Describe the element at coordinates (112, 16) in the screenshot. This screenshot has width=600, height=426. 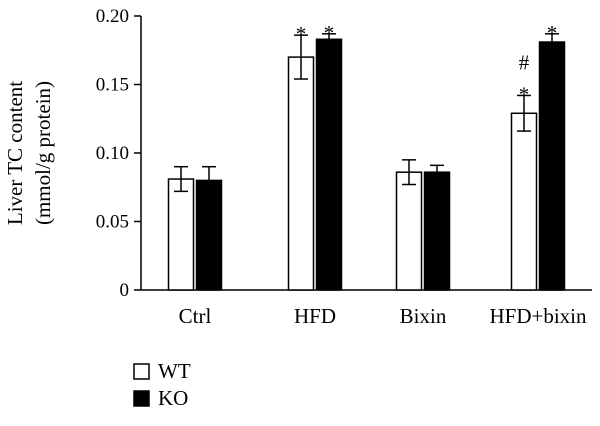
I see `y-tick-label: 0.20` at that location.